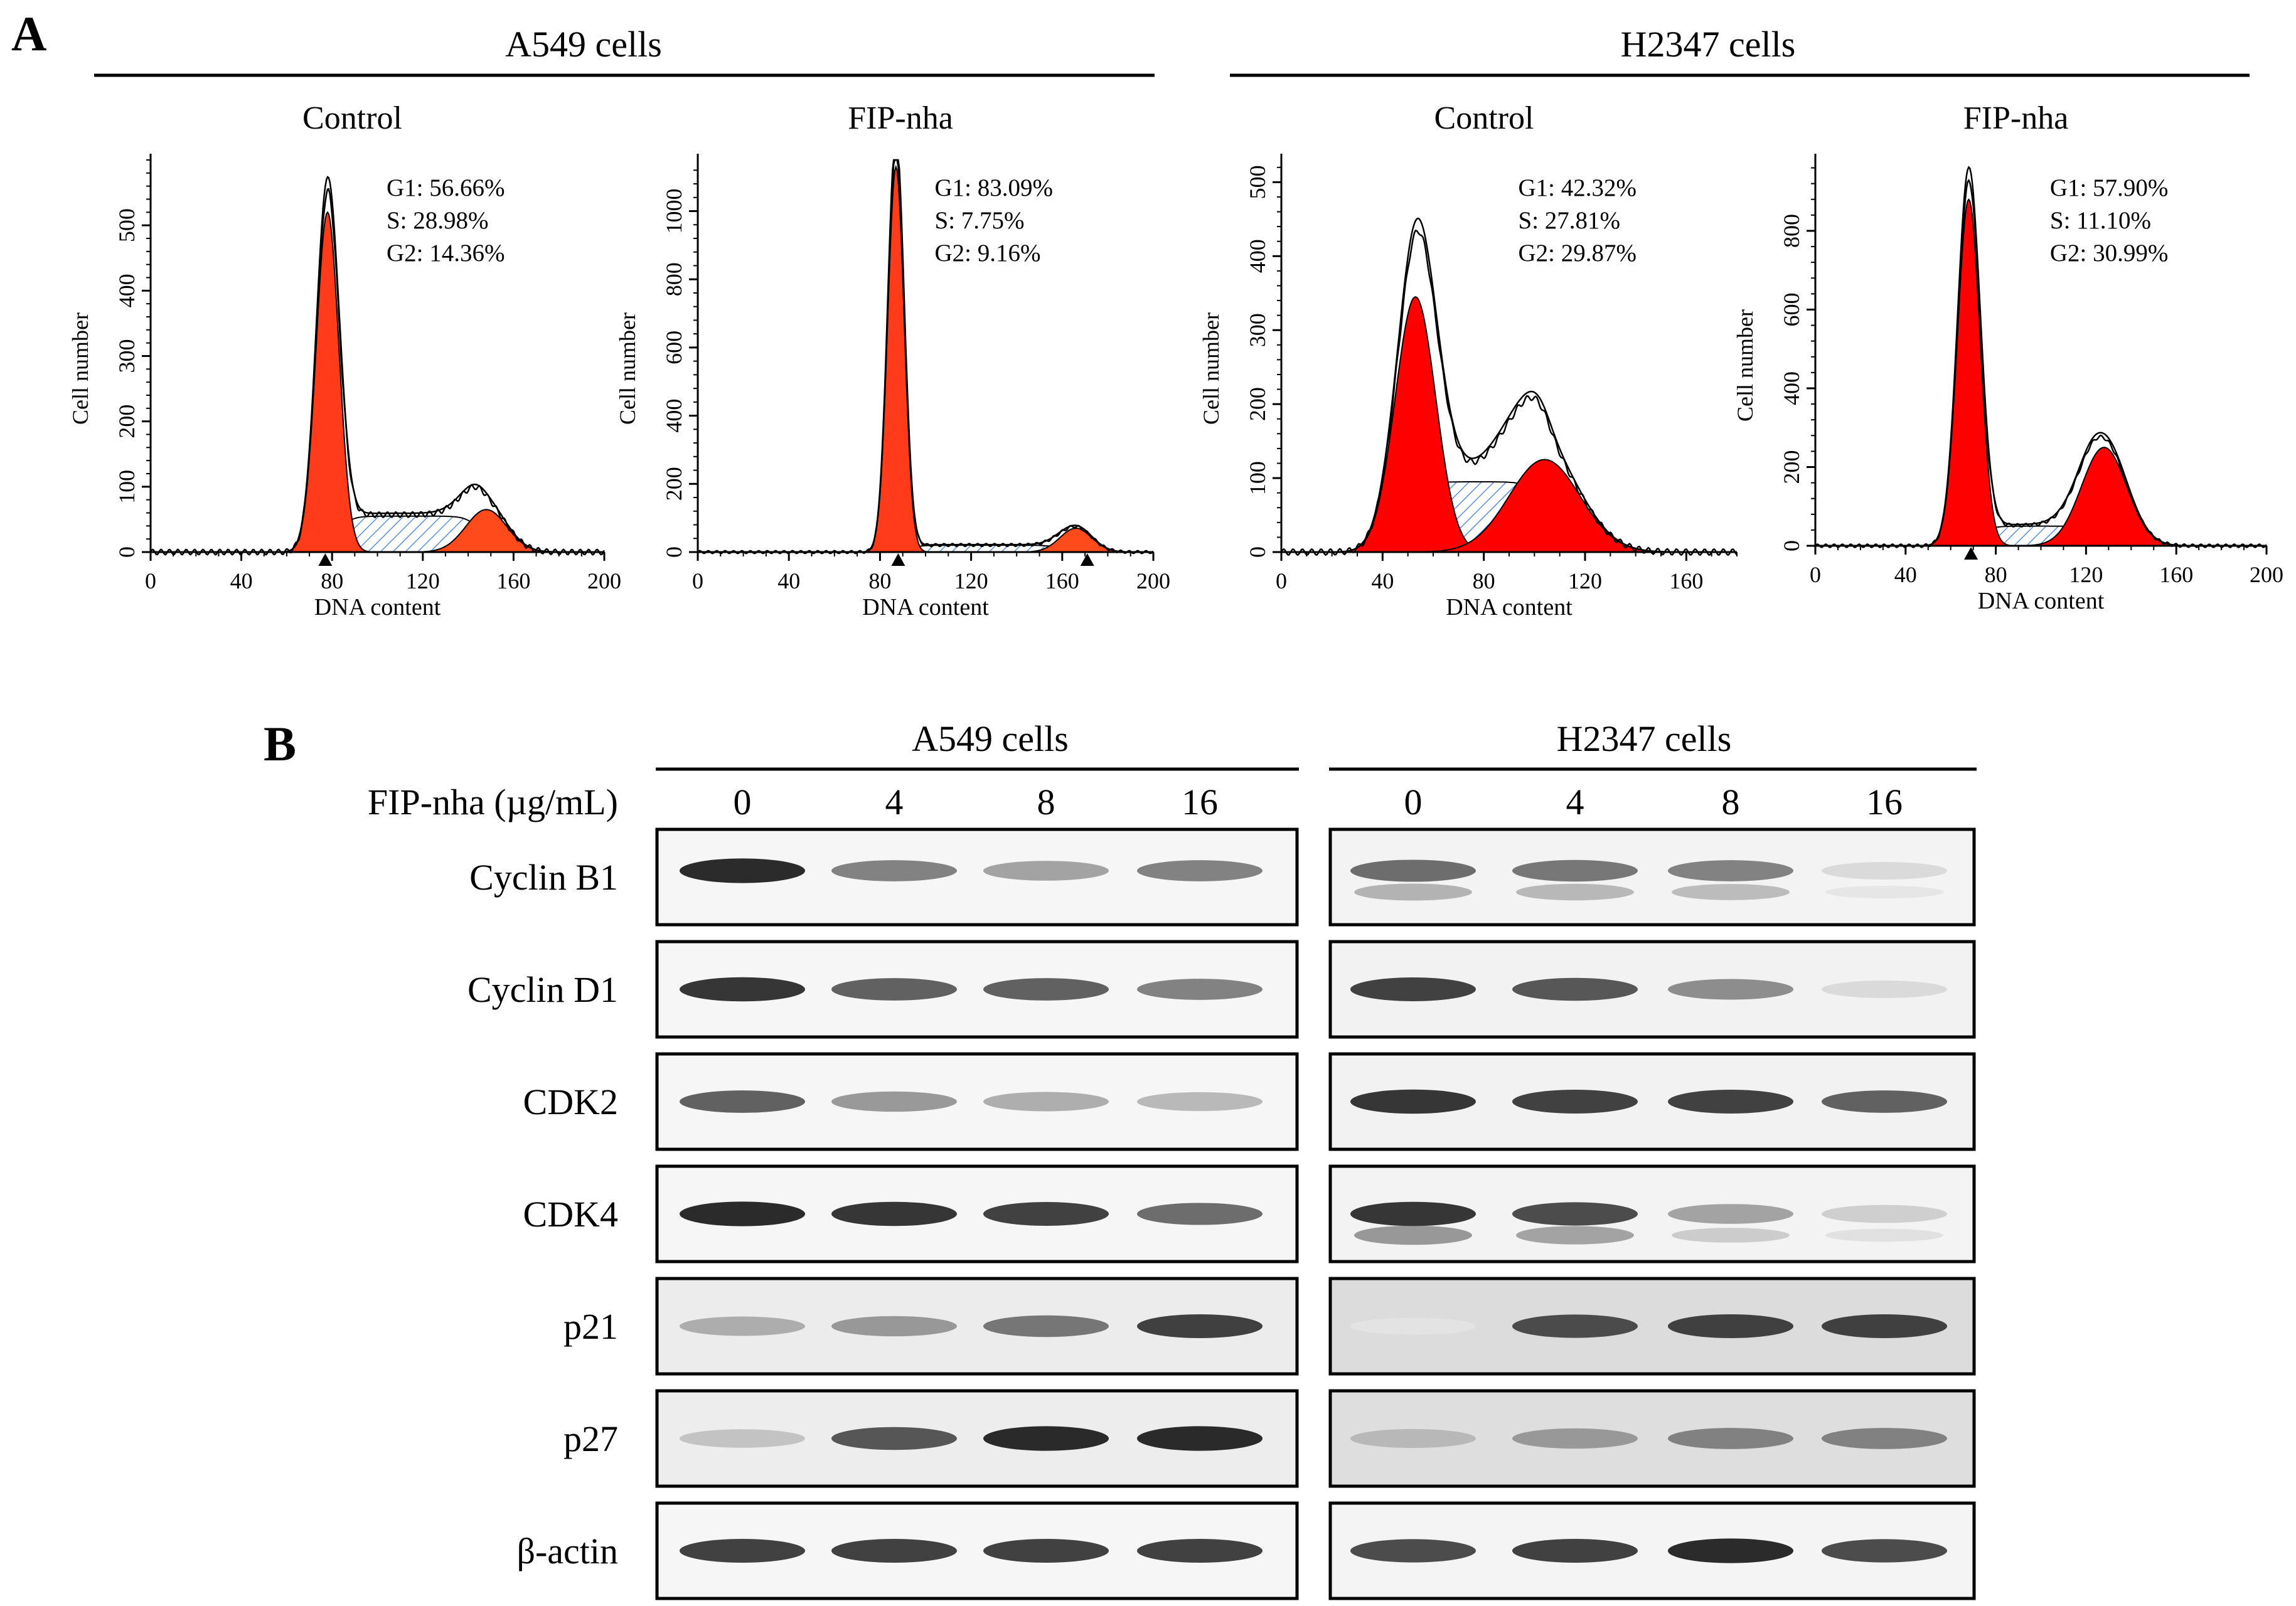 This screenshot has width=2296, height=1606. I want to click on phase-percentage: G2: 29.87%, so click(1578, 253).